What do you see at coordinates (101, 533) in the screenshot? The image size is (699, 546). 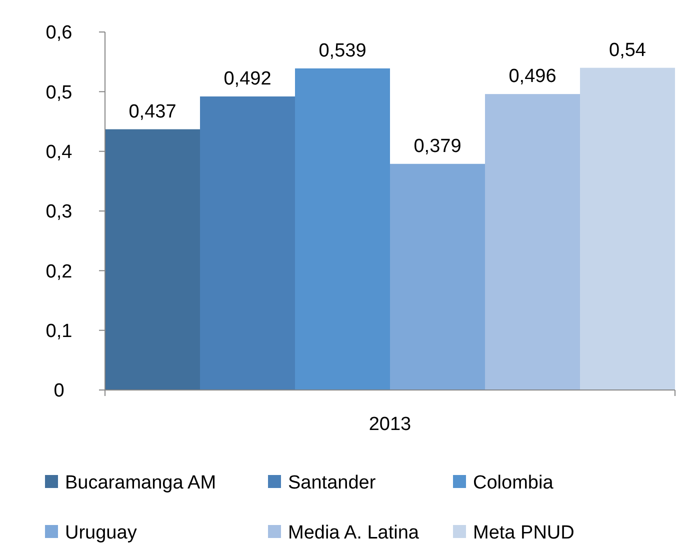 I see `legend-label: Uruguay` at bounding box center [101, 533].